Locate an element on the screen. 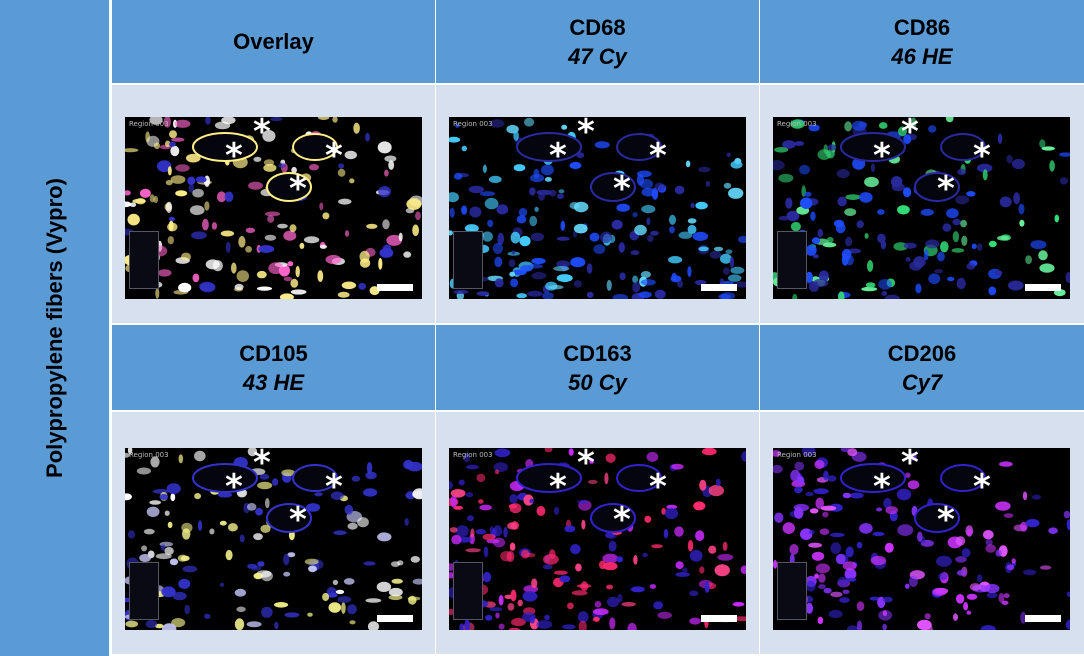 The width and height of the screenshot is (1084, 656). panel-title: CD163 is located at coordinates (597, 353).